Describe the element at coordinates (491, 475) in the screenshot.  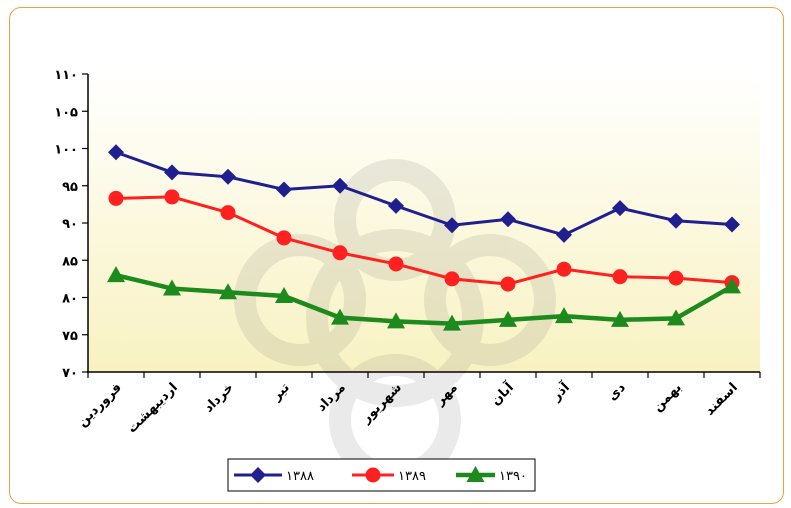
I see `legend-item: ۱۳۹۰` at that location.